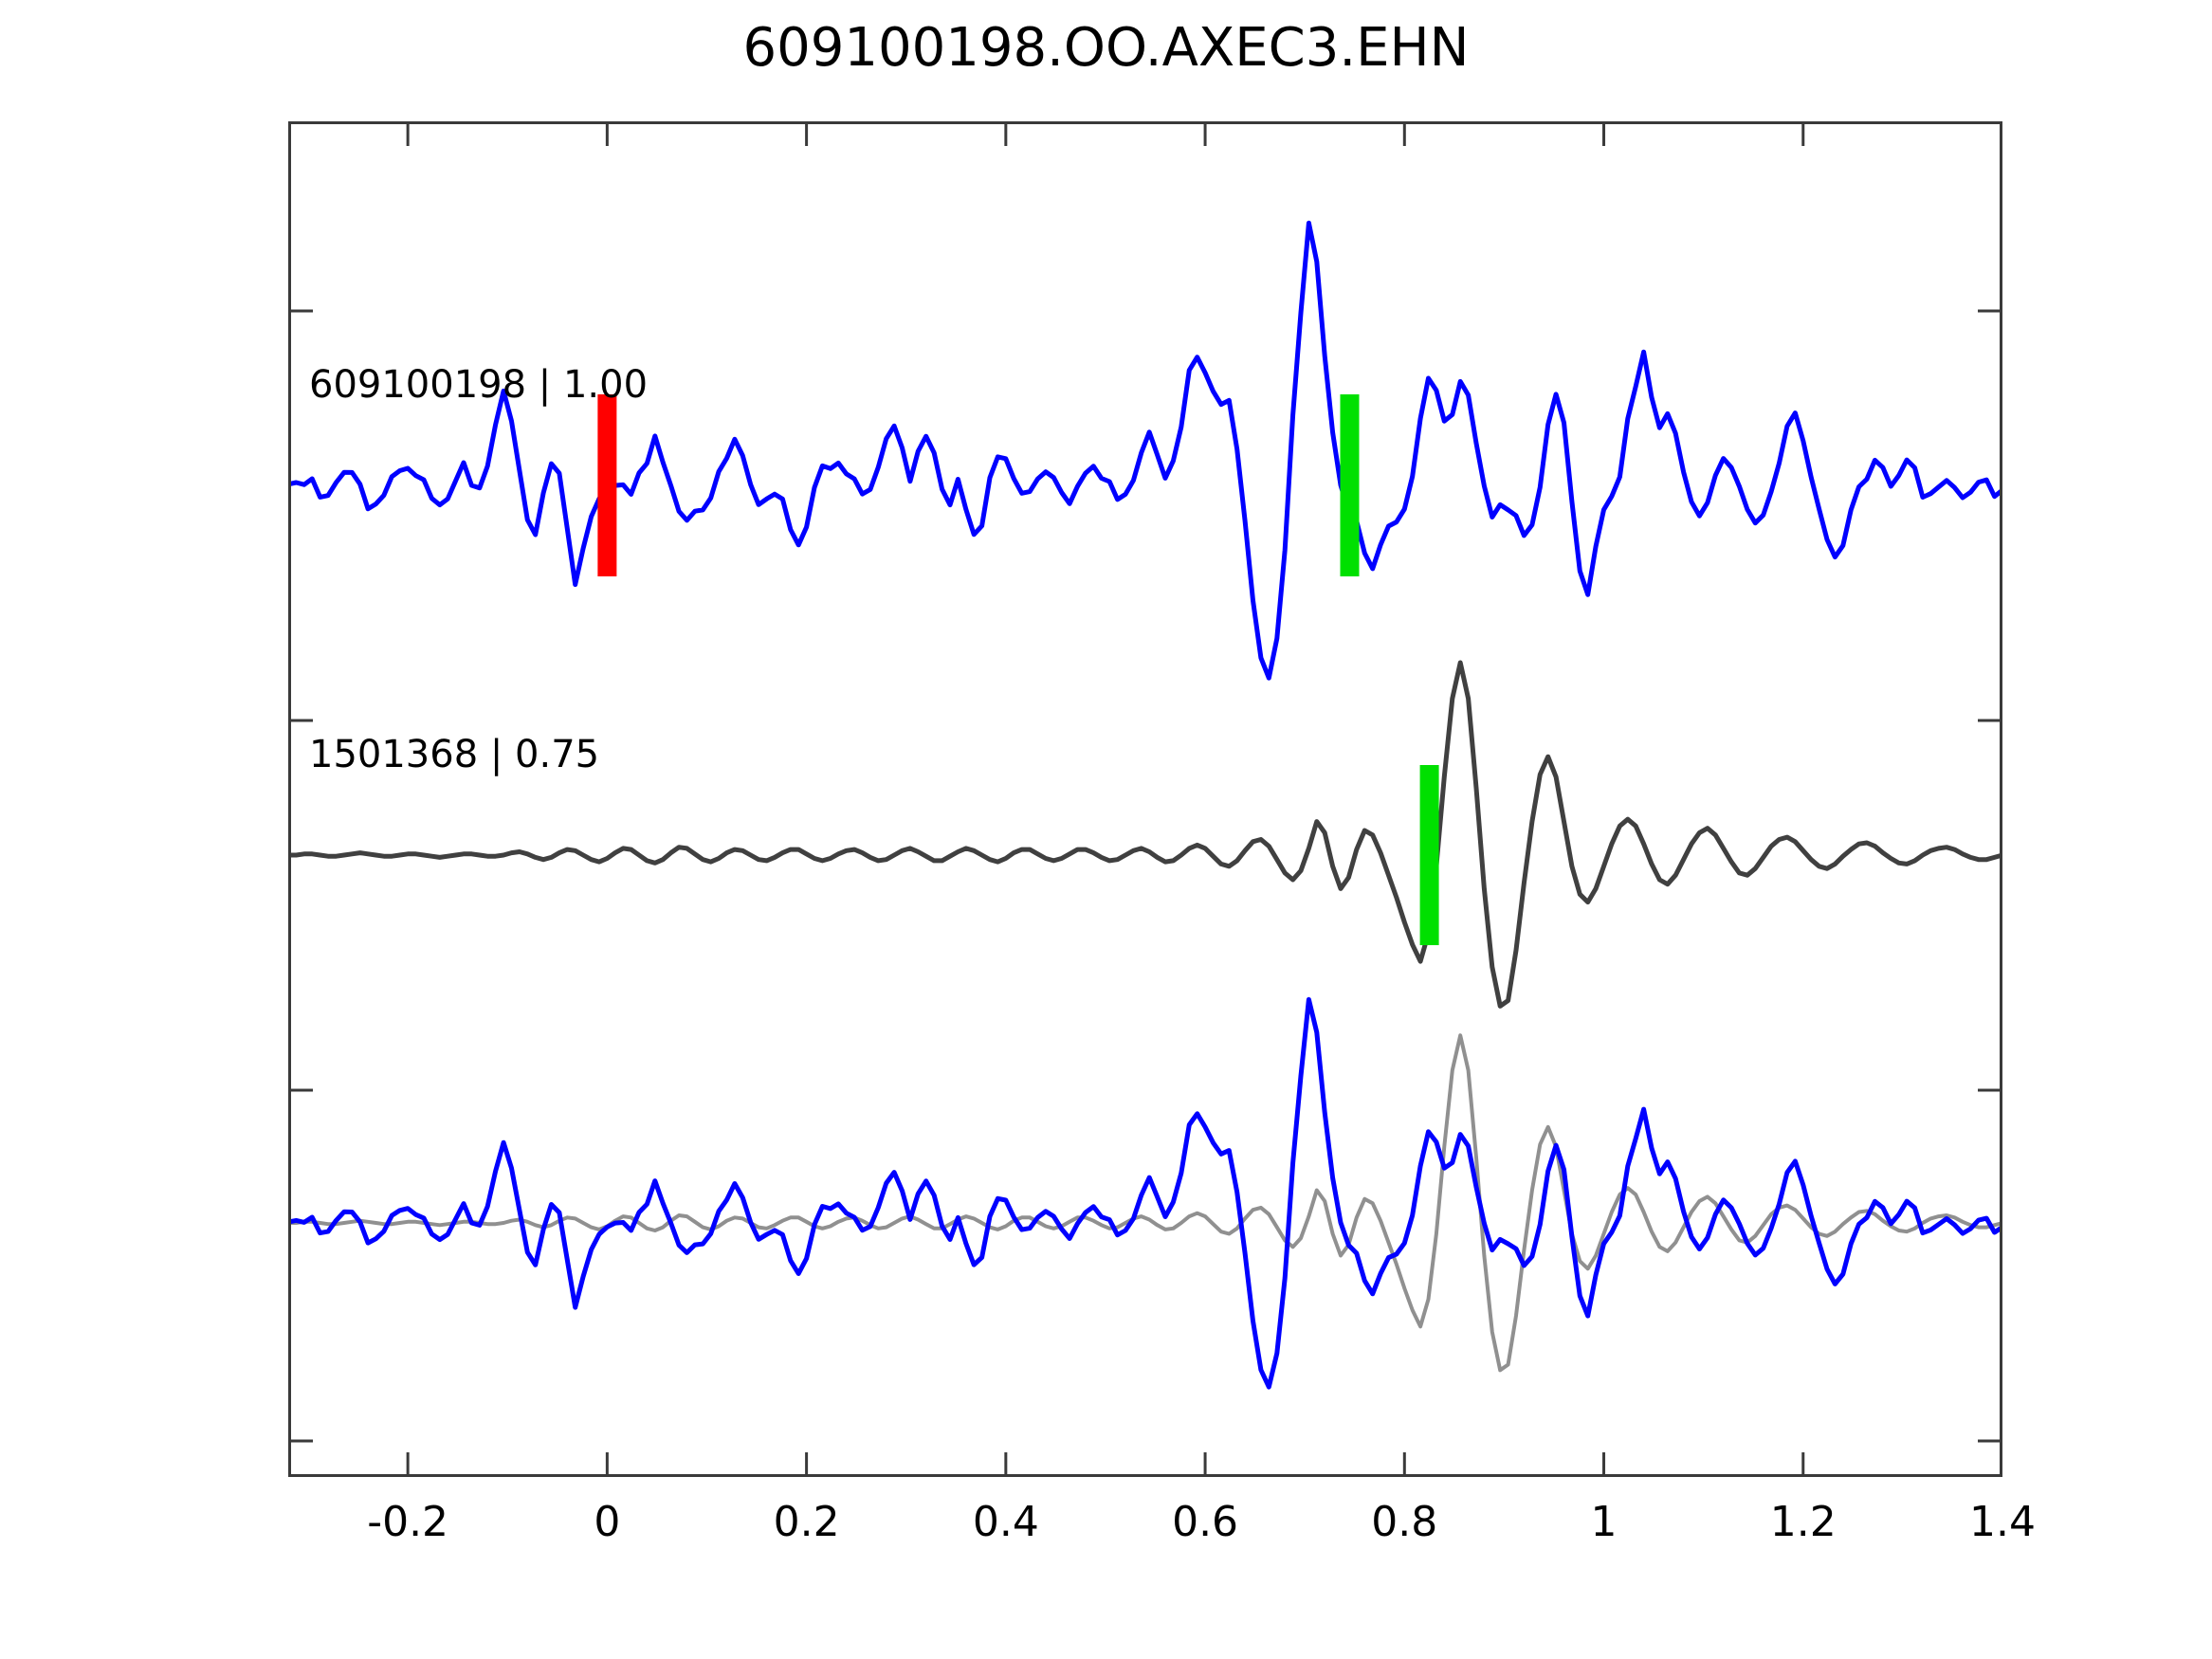 This screenshot has height=1659, width=2212. I want to click on x-tick-label: 1, so click(1604, 1522).